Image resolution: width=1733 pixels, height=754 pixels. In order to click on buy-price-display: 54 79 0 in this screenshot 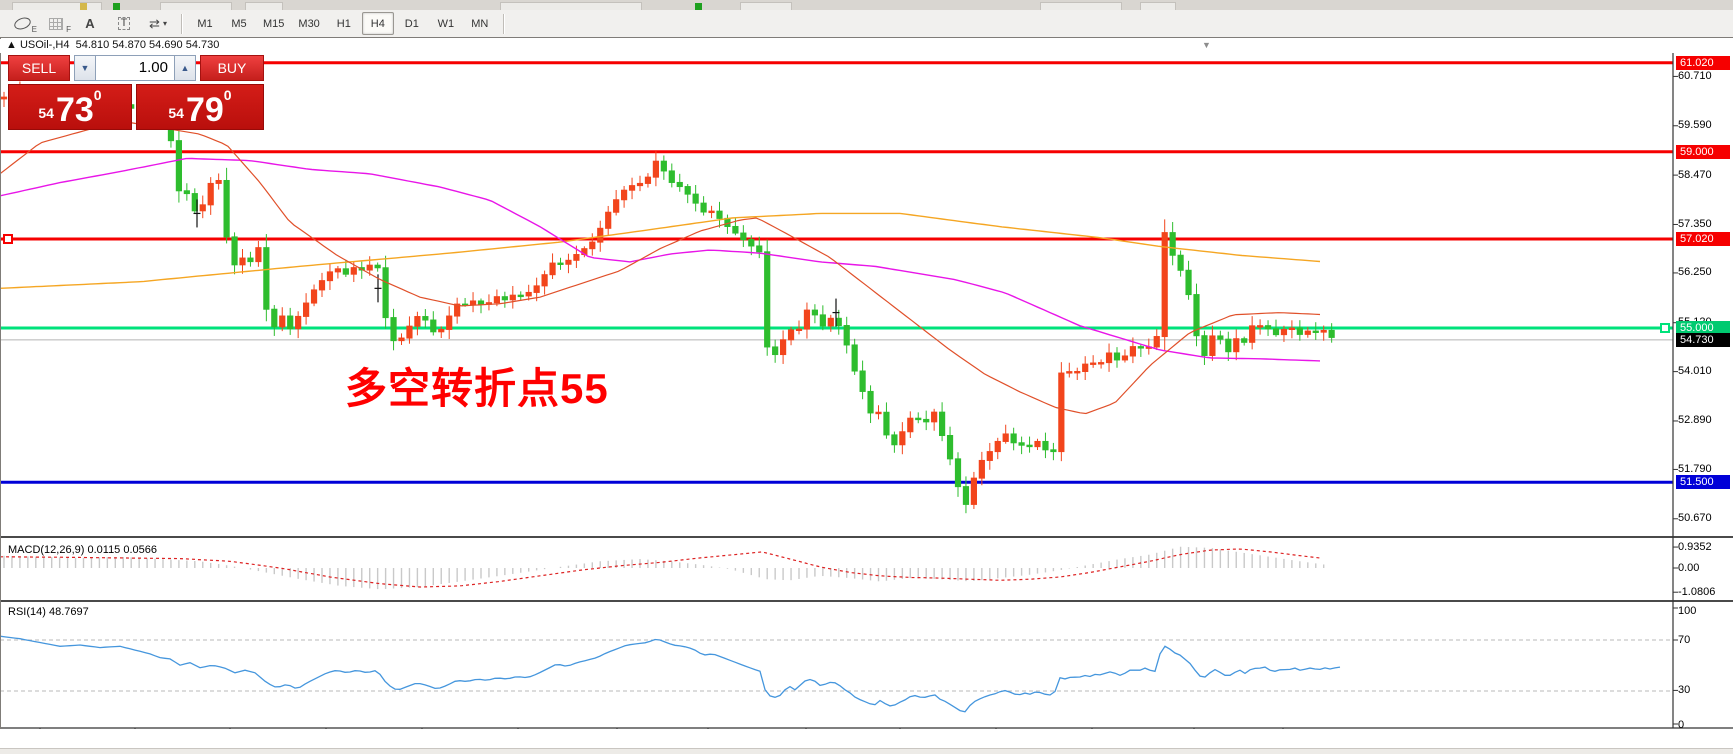, I will do `click(200, 107)`.